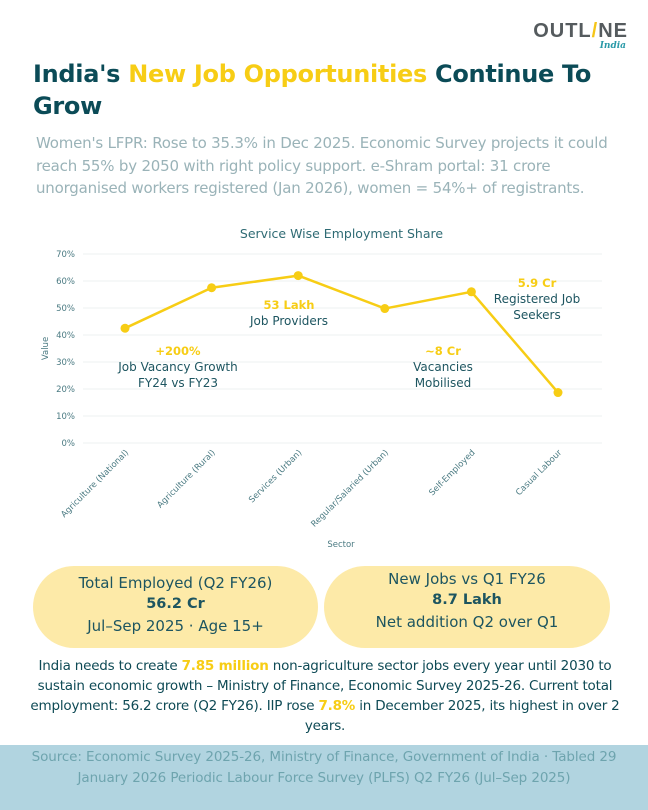  Describe the element at coordinates (175, 583) in the screenshot. I see `stat-label: Total Employed (Q2 FY26)` at that location.